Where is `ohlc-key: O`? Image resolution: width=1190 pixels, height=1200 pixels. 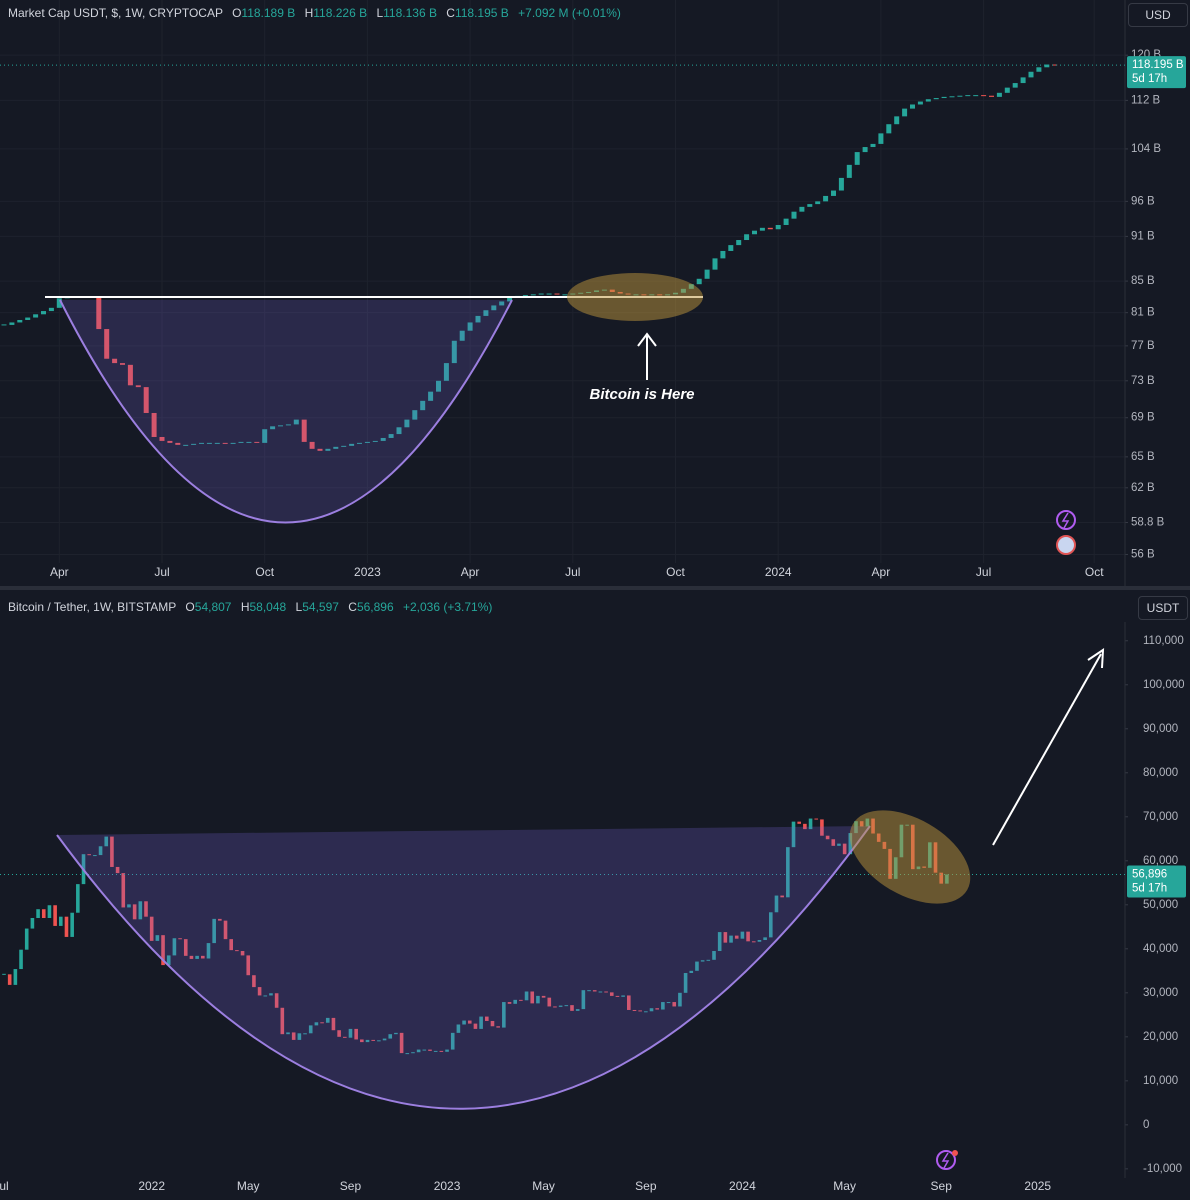
ohlc-key: O is located at coordinates (190, 607).